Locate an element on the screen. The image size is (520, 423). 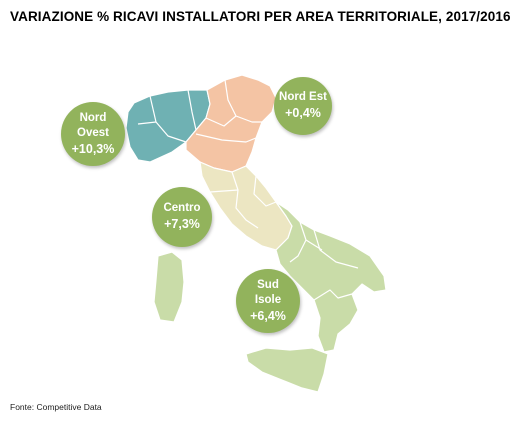
area-value: +0,4% is located at coordinates (303, 113).